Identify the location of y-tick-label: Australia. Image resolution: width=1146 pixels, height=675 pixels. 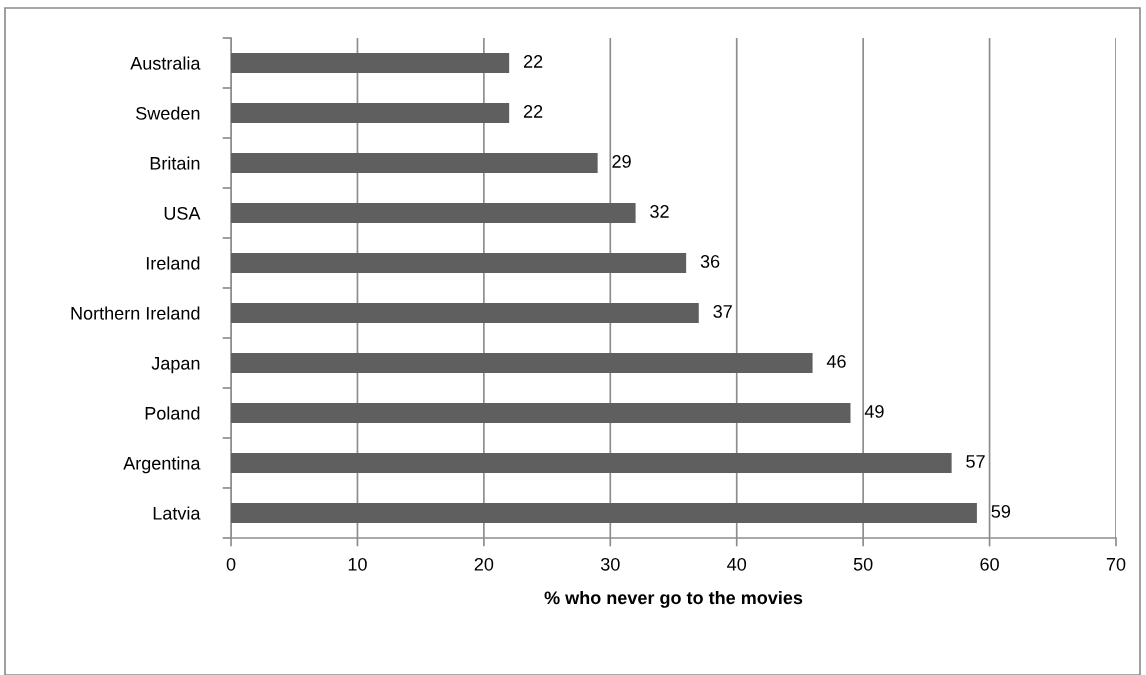
(165, 63).